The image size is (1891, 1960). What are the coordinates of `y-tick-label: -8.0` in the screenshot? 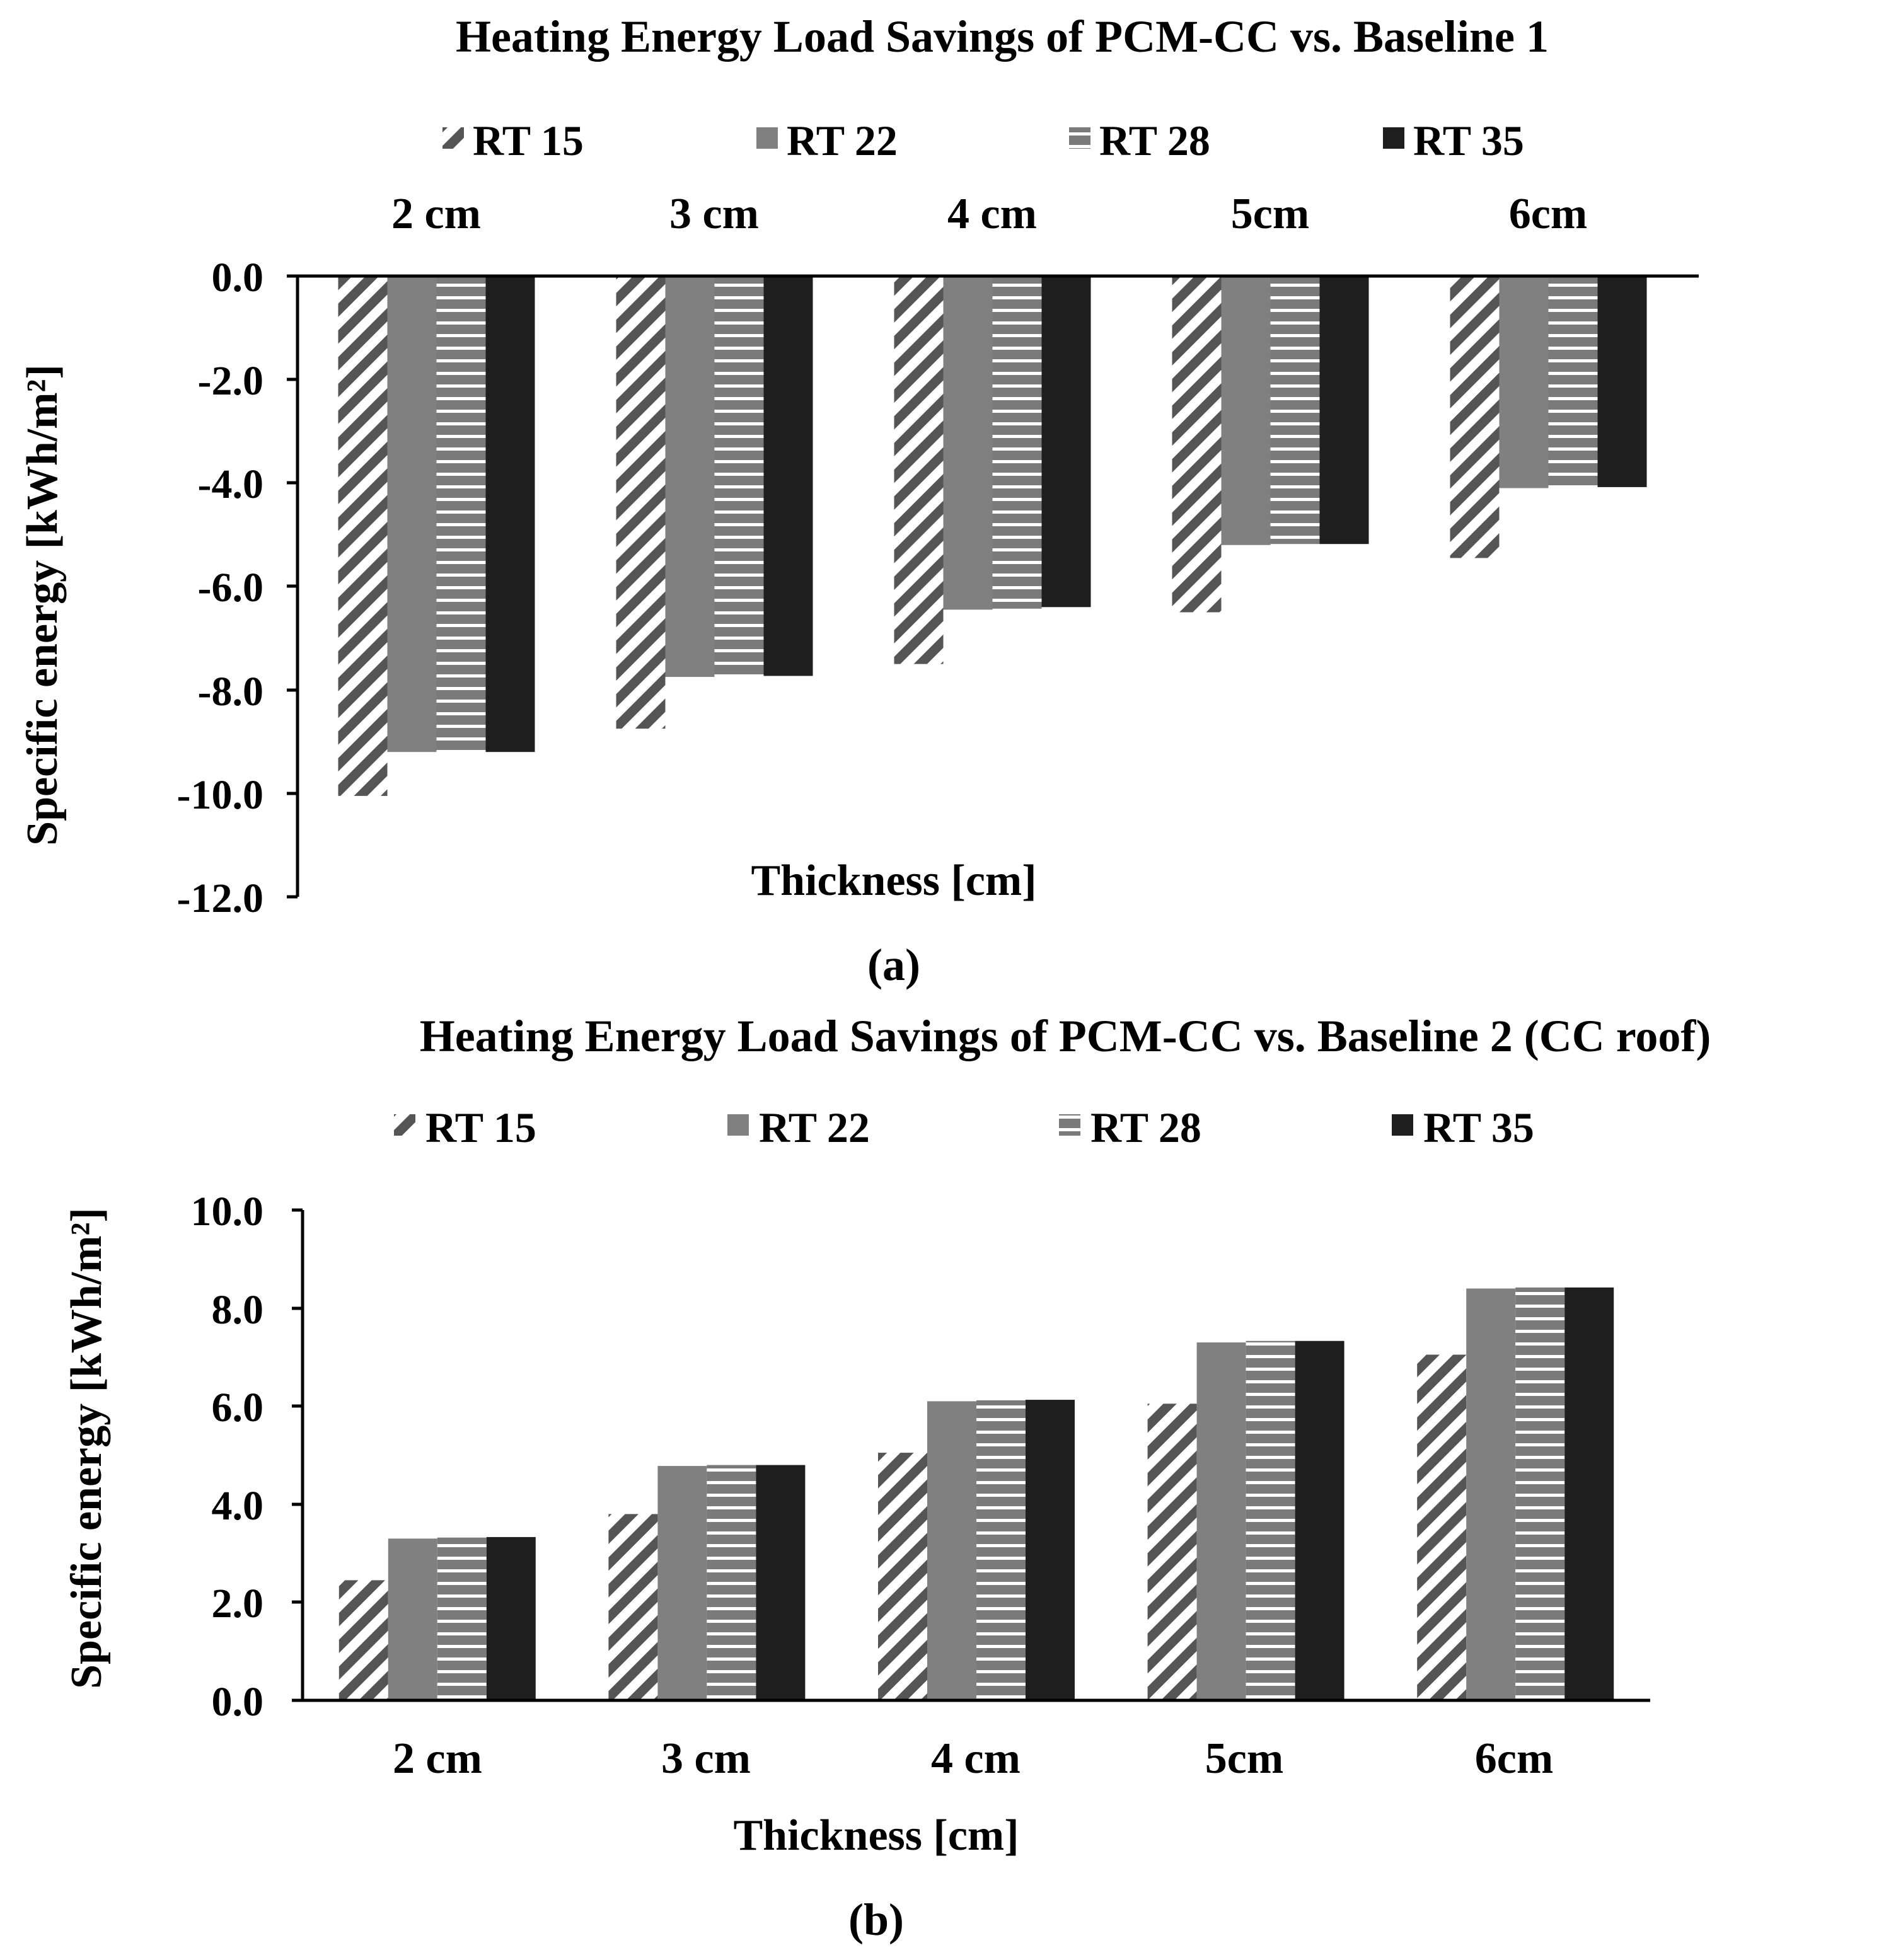 It's located at (230, 692).